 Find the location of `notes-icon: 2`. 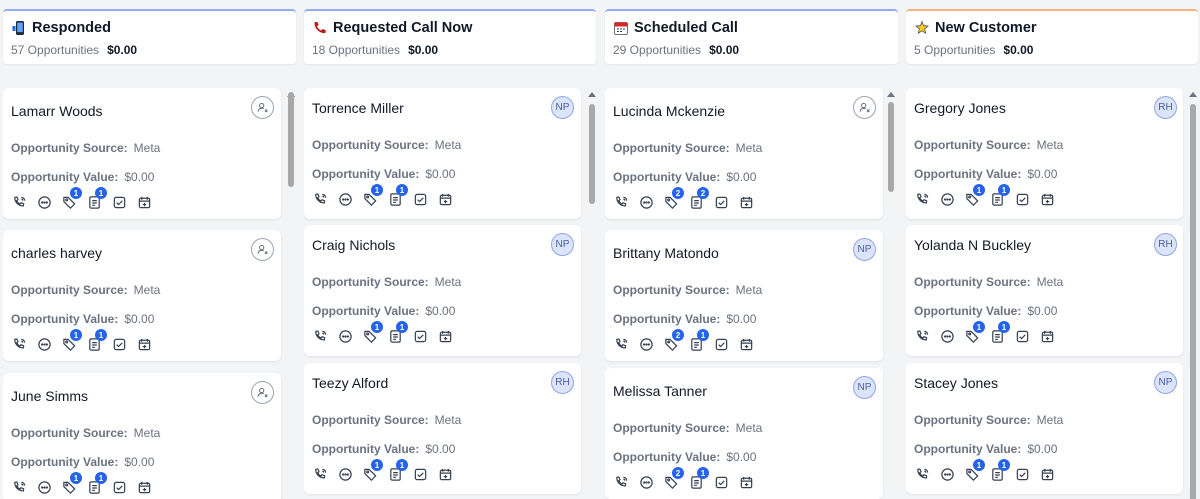

notes-icon: 2 is located at coordinates (698, 198).